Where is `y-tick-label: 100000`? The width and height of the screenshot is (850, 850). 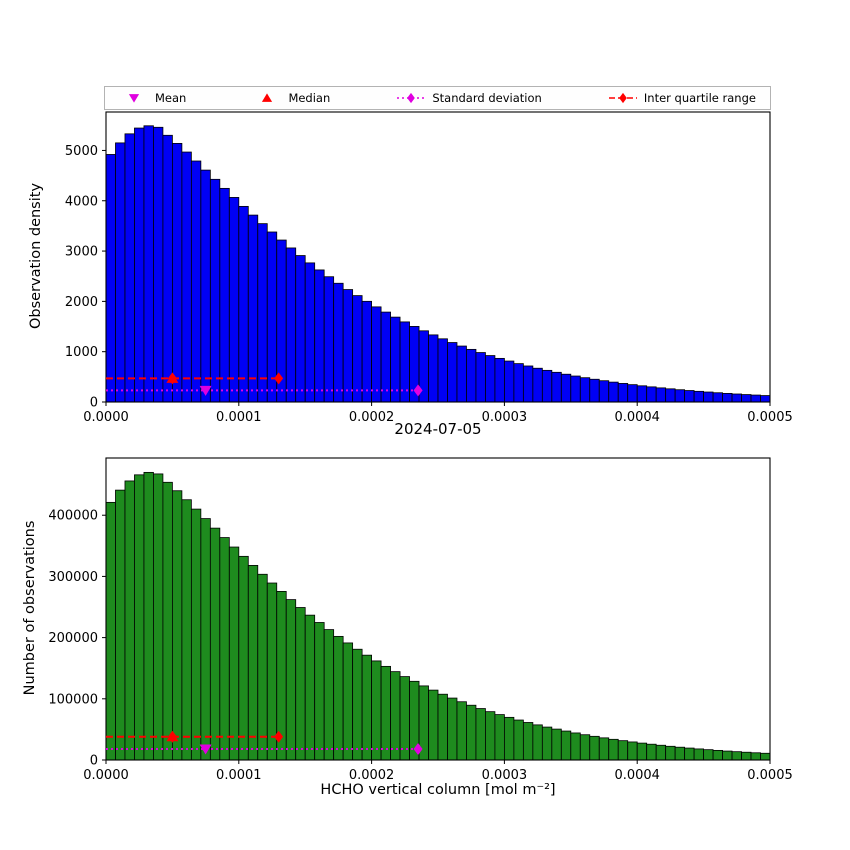
y-tick-label: 100000 is located at coordinates (73, 699).